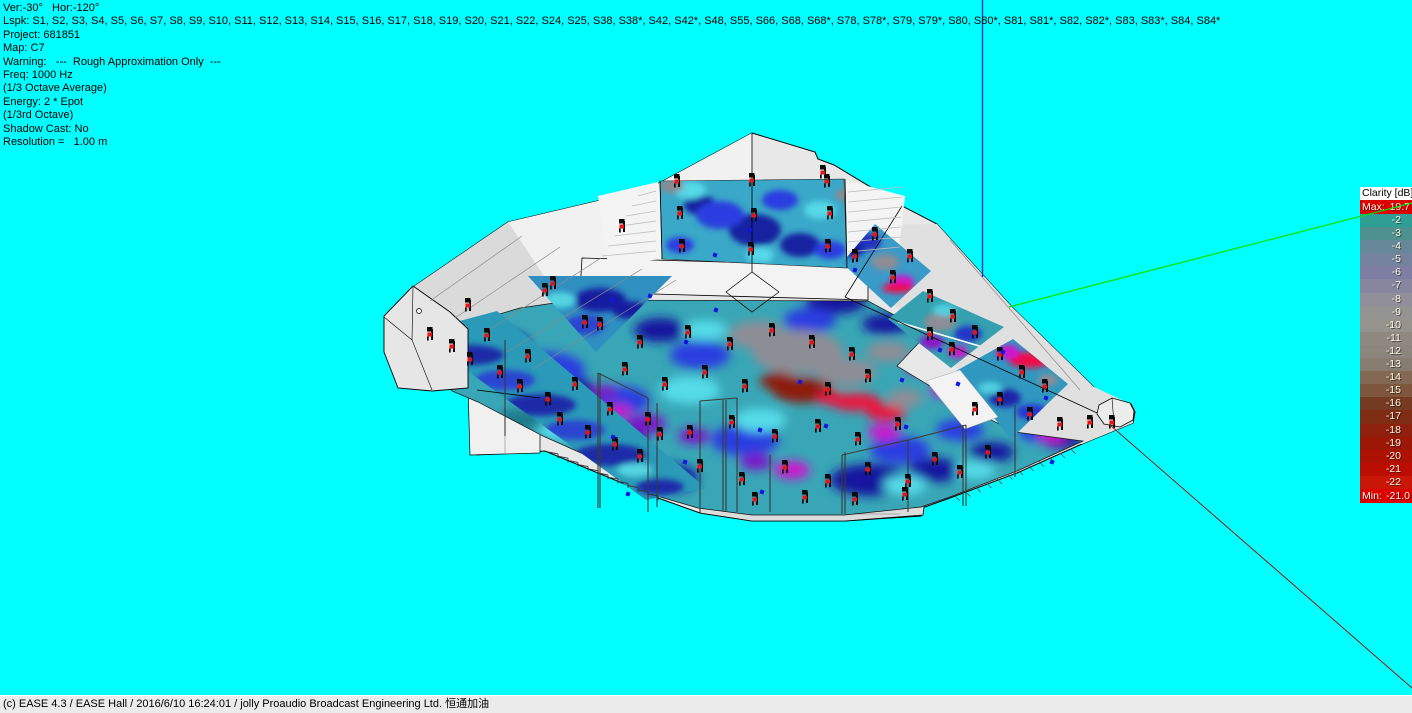  Describe the element at coordinates (1386, 378) in the screenshot. I see `legend-scale-row: -14` at that location.